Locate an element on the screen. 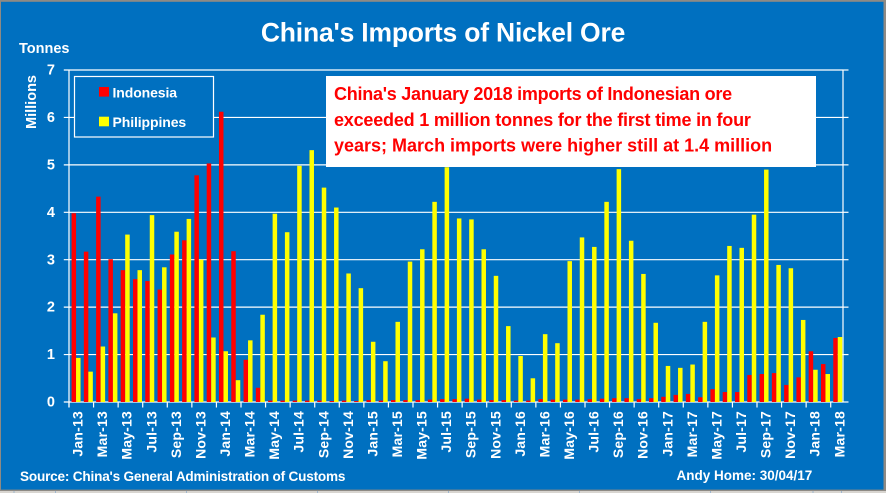  svg-text: Indonesia is located at coordinates (145, 92).